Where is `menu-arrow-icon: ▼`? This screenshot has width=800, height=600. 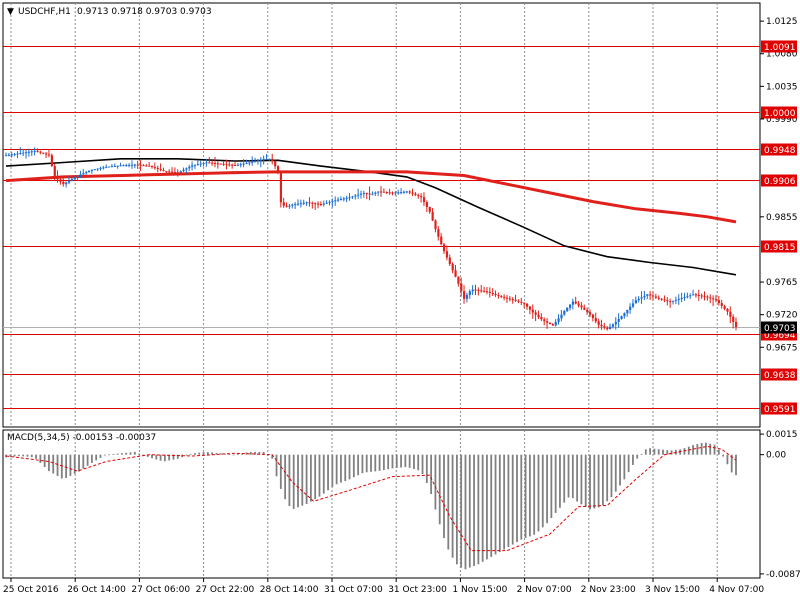
menu-arrow-icon: ▼ is located at coordinates (10, 12).